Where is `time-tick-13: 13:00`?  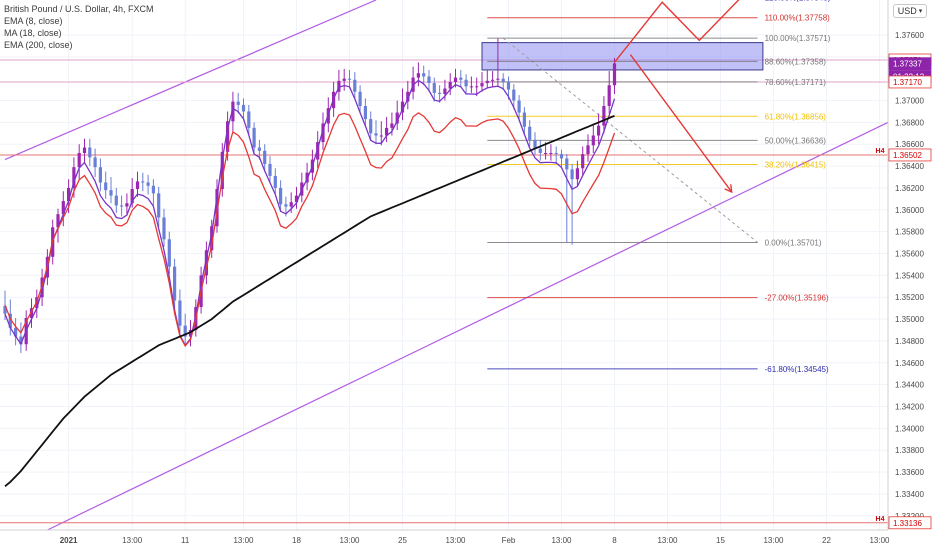 time-tick-13: 13:00 is located at coordinates (773, 540).